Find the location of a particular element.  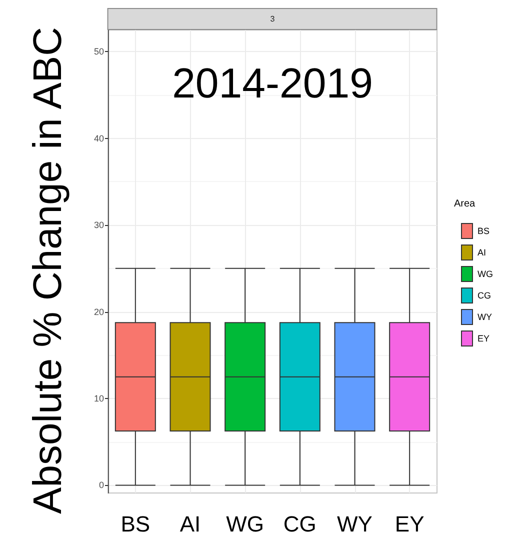

y-tick-label: 0 is located at coordinates (101, 485).